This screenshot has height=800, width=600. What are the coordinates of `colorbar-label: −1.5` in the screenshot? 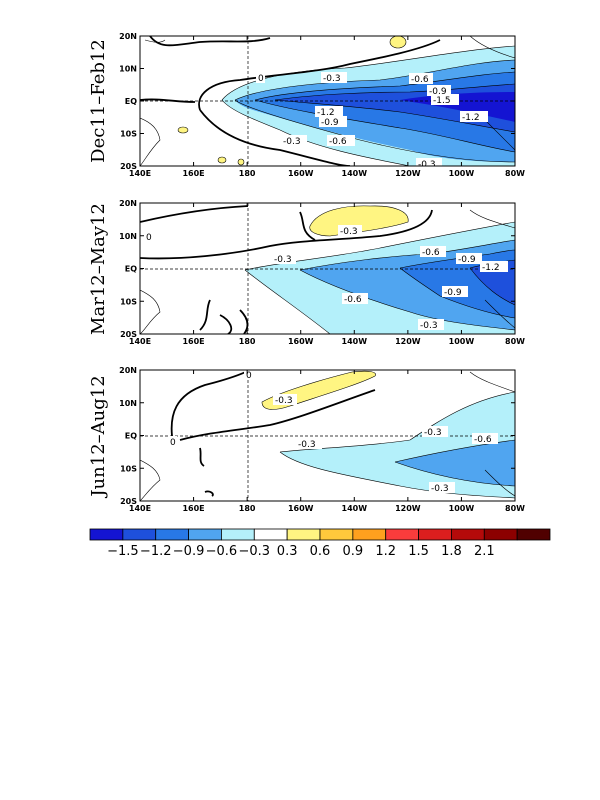 It's located at (123, 551).